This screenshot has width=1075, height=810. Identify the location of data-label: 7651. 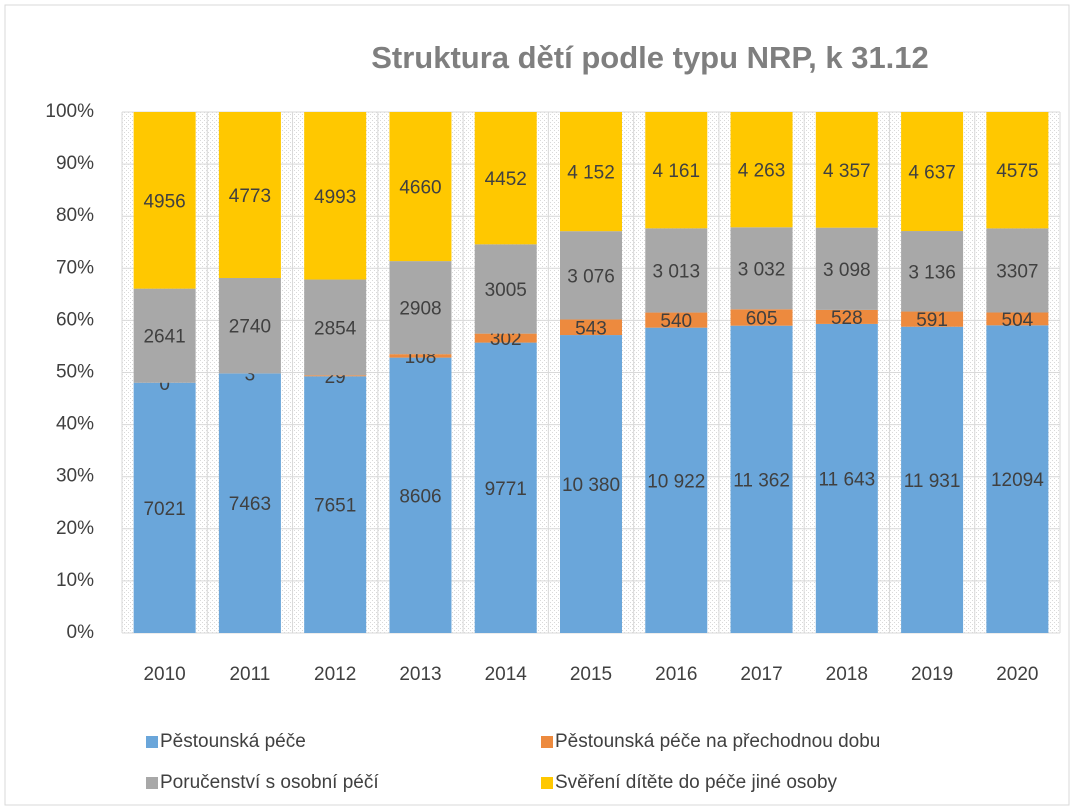
(335, 506).